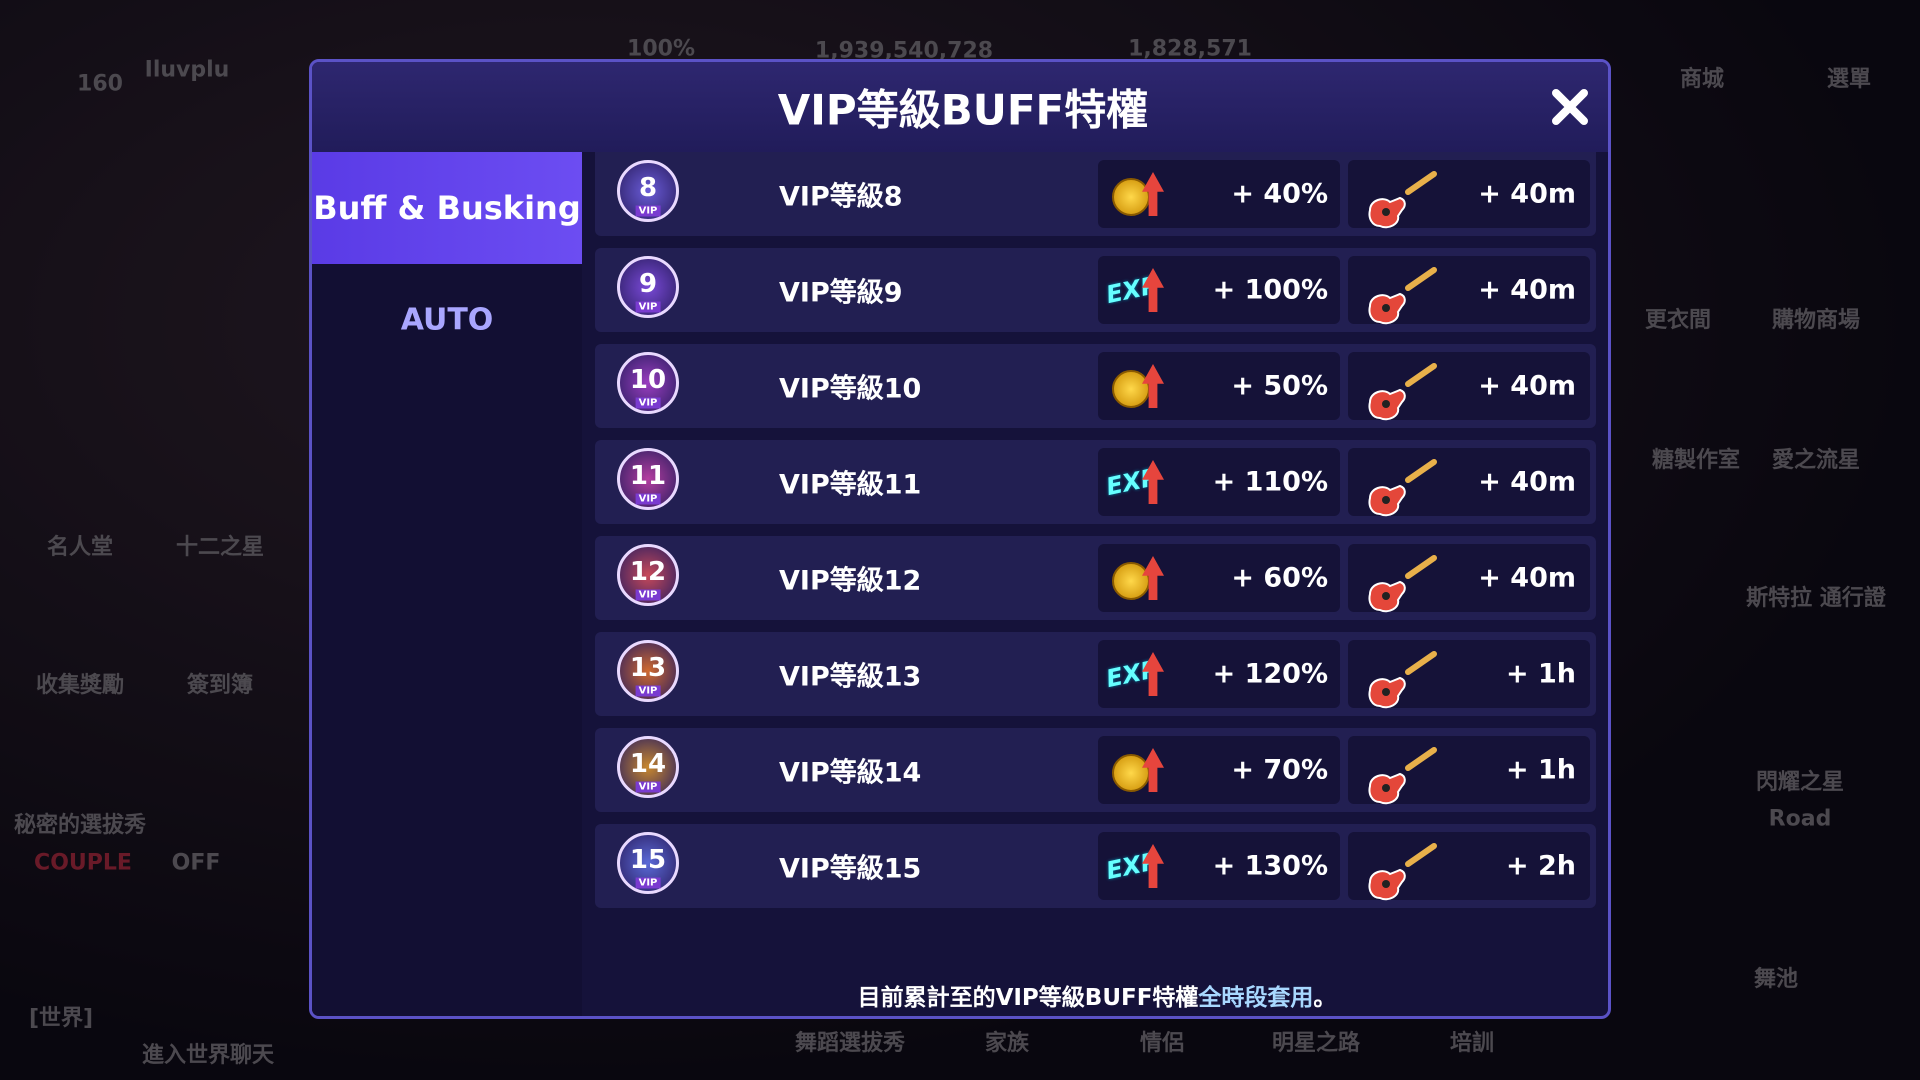 The image size is (1920, 1080). What do you see at coordinates (850, 869) in the screenshot?
I see `vip-label: VIP等級15` at bounding box center [850, 869].